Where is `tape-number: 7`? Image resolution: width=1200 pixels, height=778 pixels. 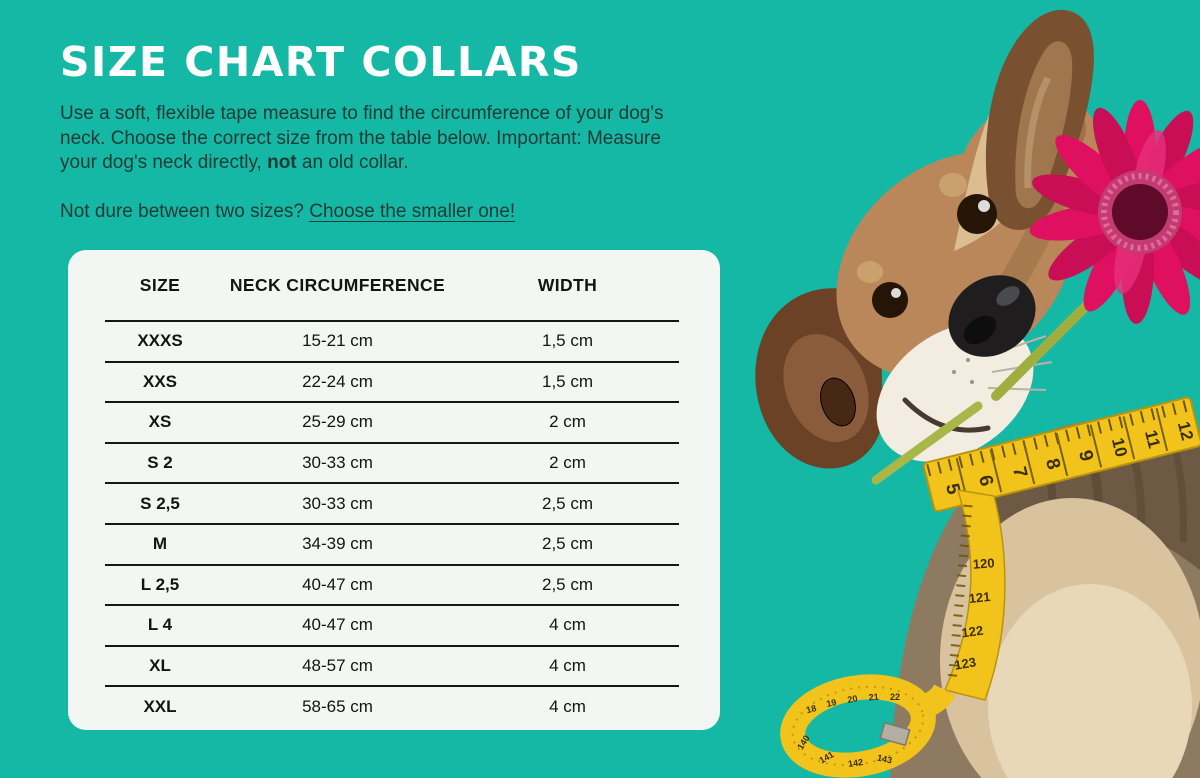
tape-number: 7 is located at coordinates (1019, 472).